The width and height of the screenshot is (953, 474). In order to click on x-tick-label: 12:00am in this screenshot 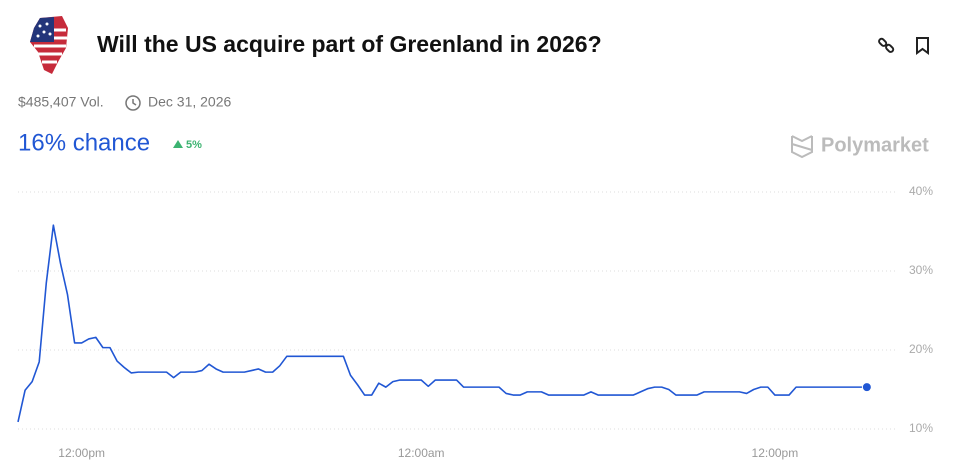, I will do `click(421, 453)`.